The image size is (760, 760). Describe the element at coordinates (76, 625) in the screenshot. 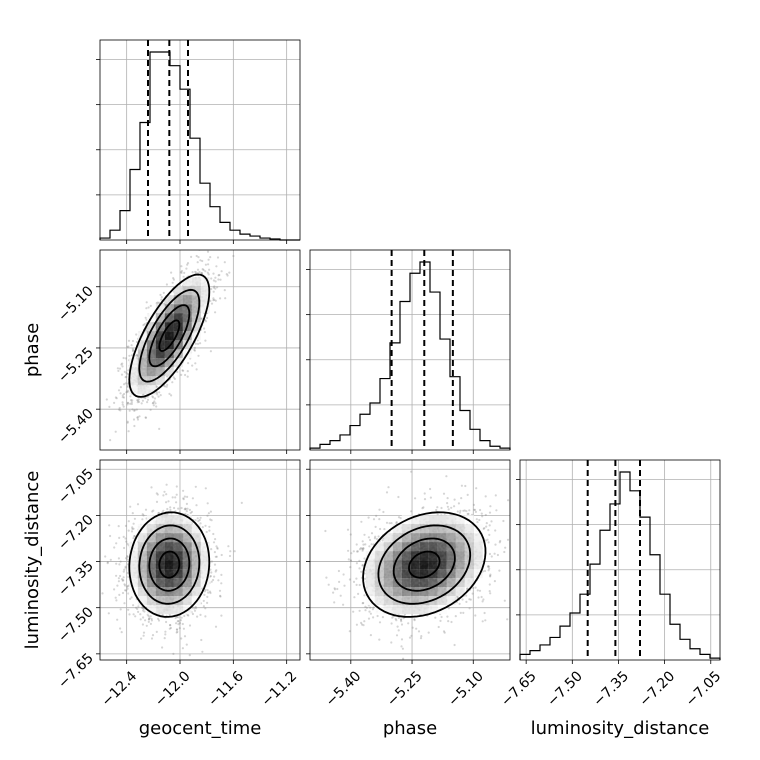

I see `ytick-label-luminosity_distance-1: −7.50` at that location.